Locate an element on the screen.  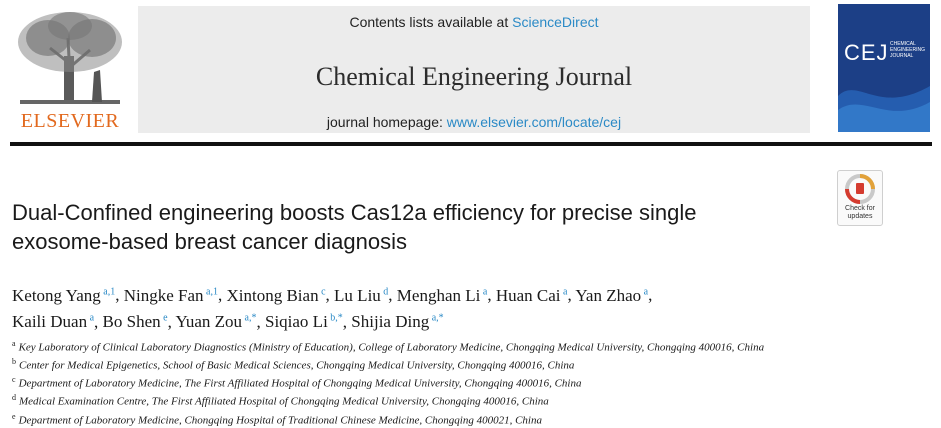
elsevier-logo: ELSEVIER is located at coordinates (70, 70).